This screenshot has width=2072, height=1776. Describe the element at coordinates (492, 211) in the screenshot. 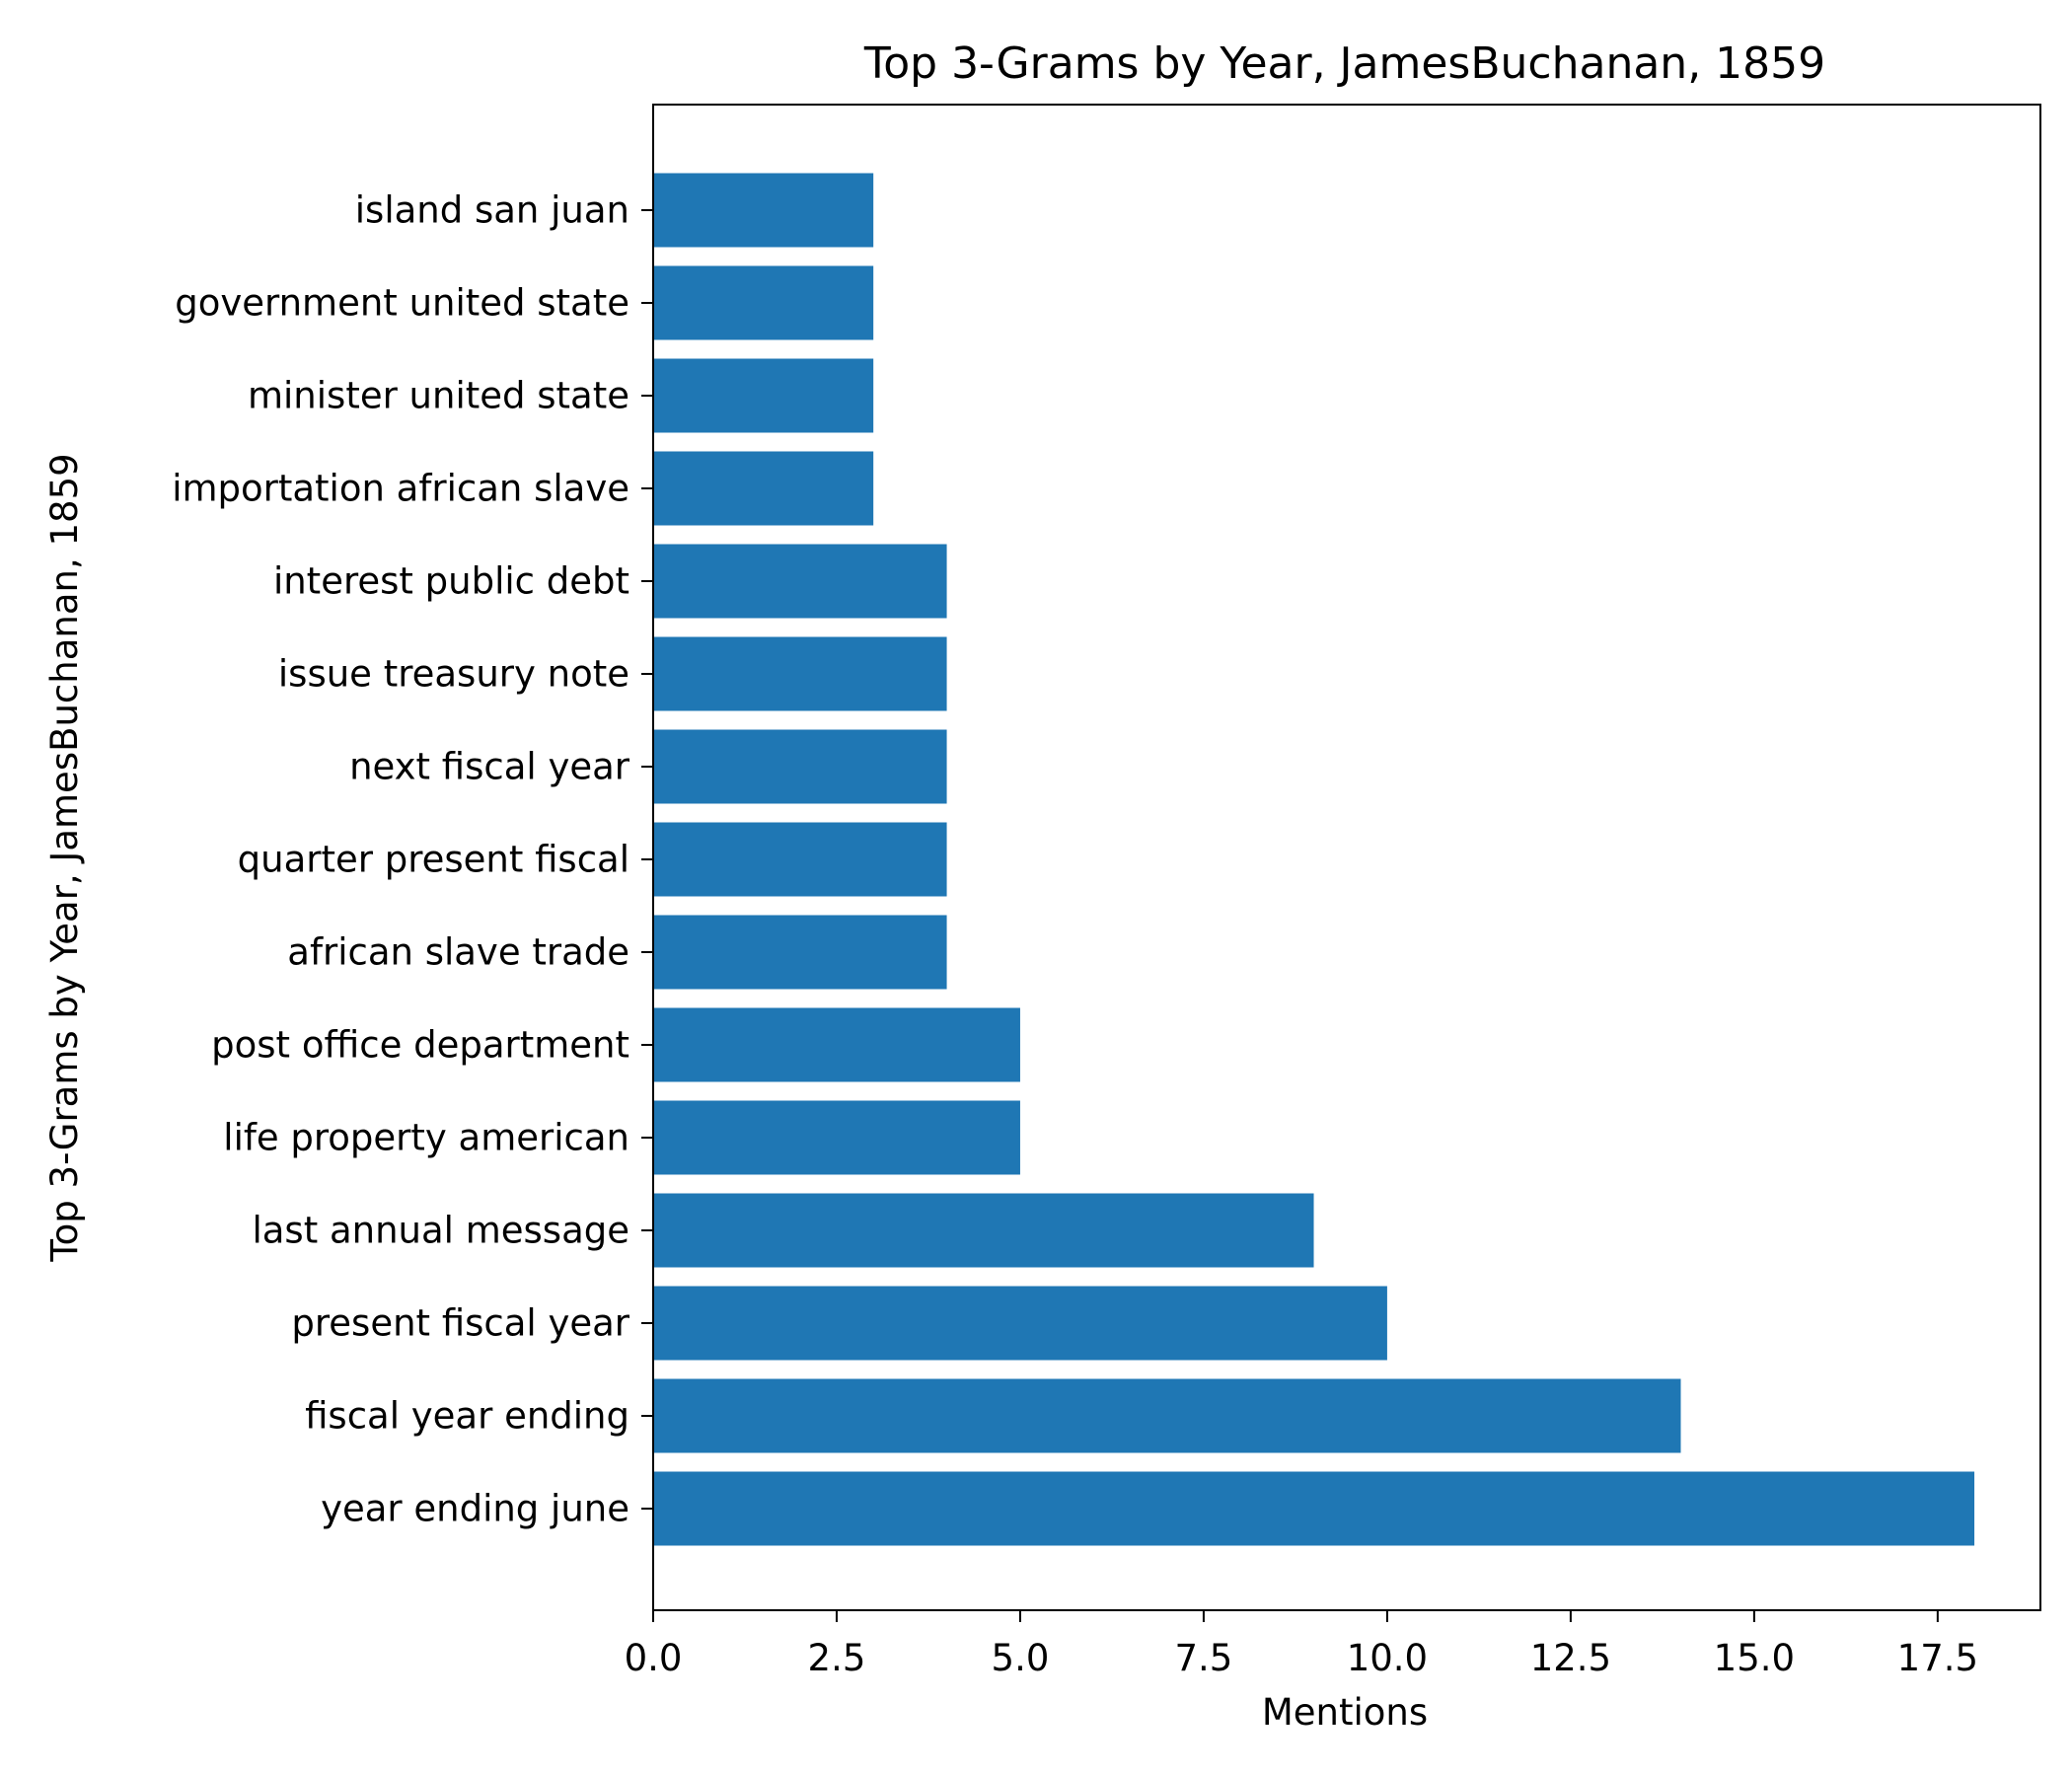

I see `y-tick-label: island san juan` at that location.